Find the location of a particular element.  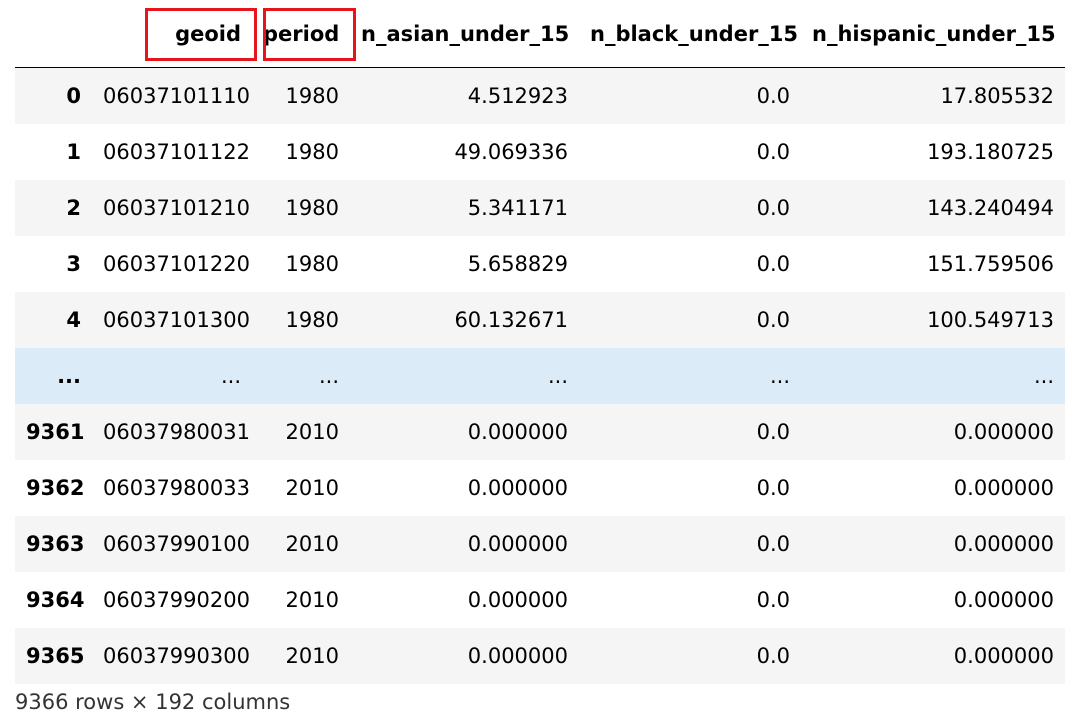

column-header-n-hispanic-under-15: n_hispanic_under_15 is located at coordinates (933, 34).